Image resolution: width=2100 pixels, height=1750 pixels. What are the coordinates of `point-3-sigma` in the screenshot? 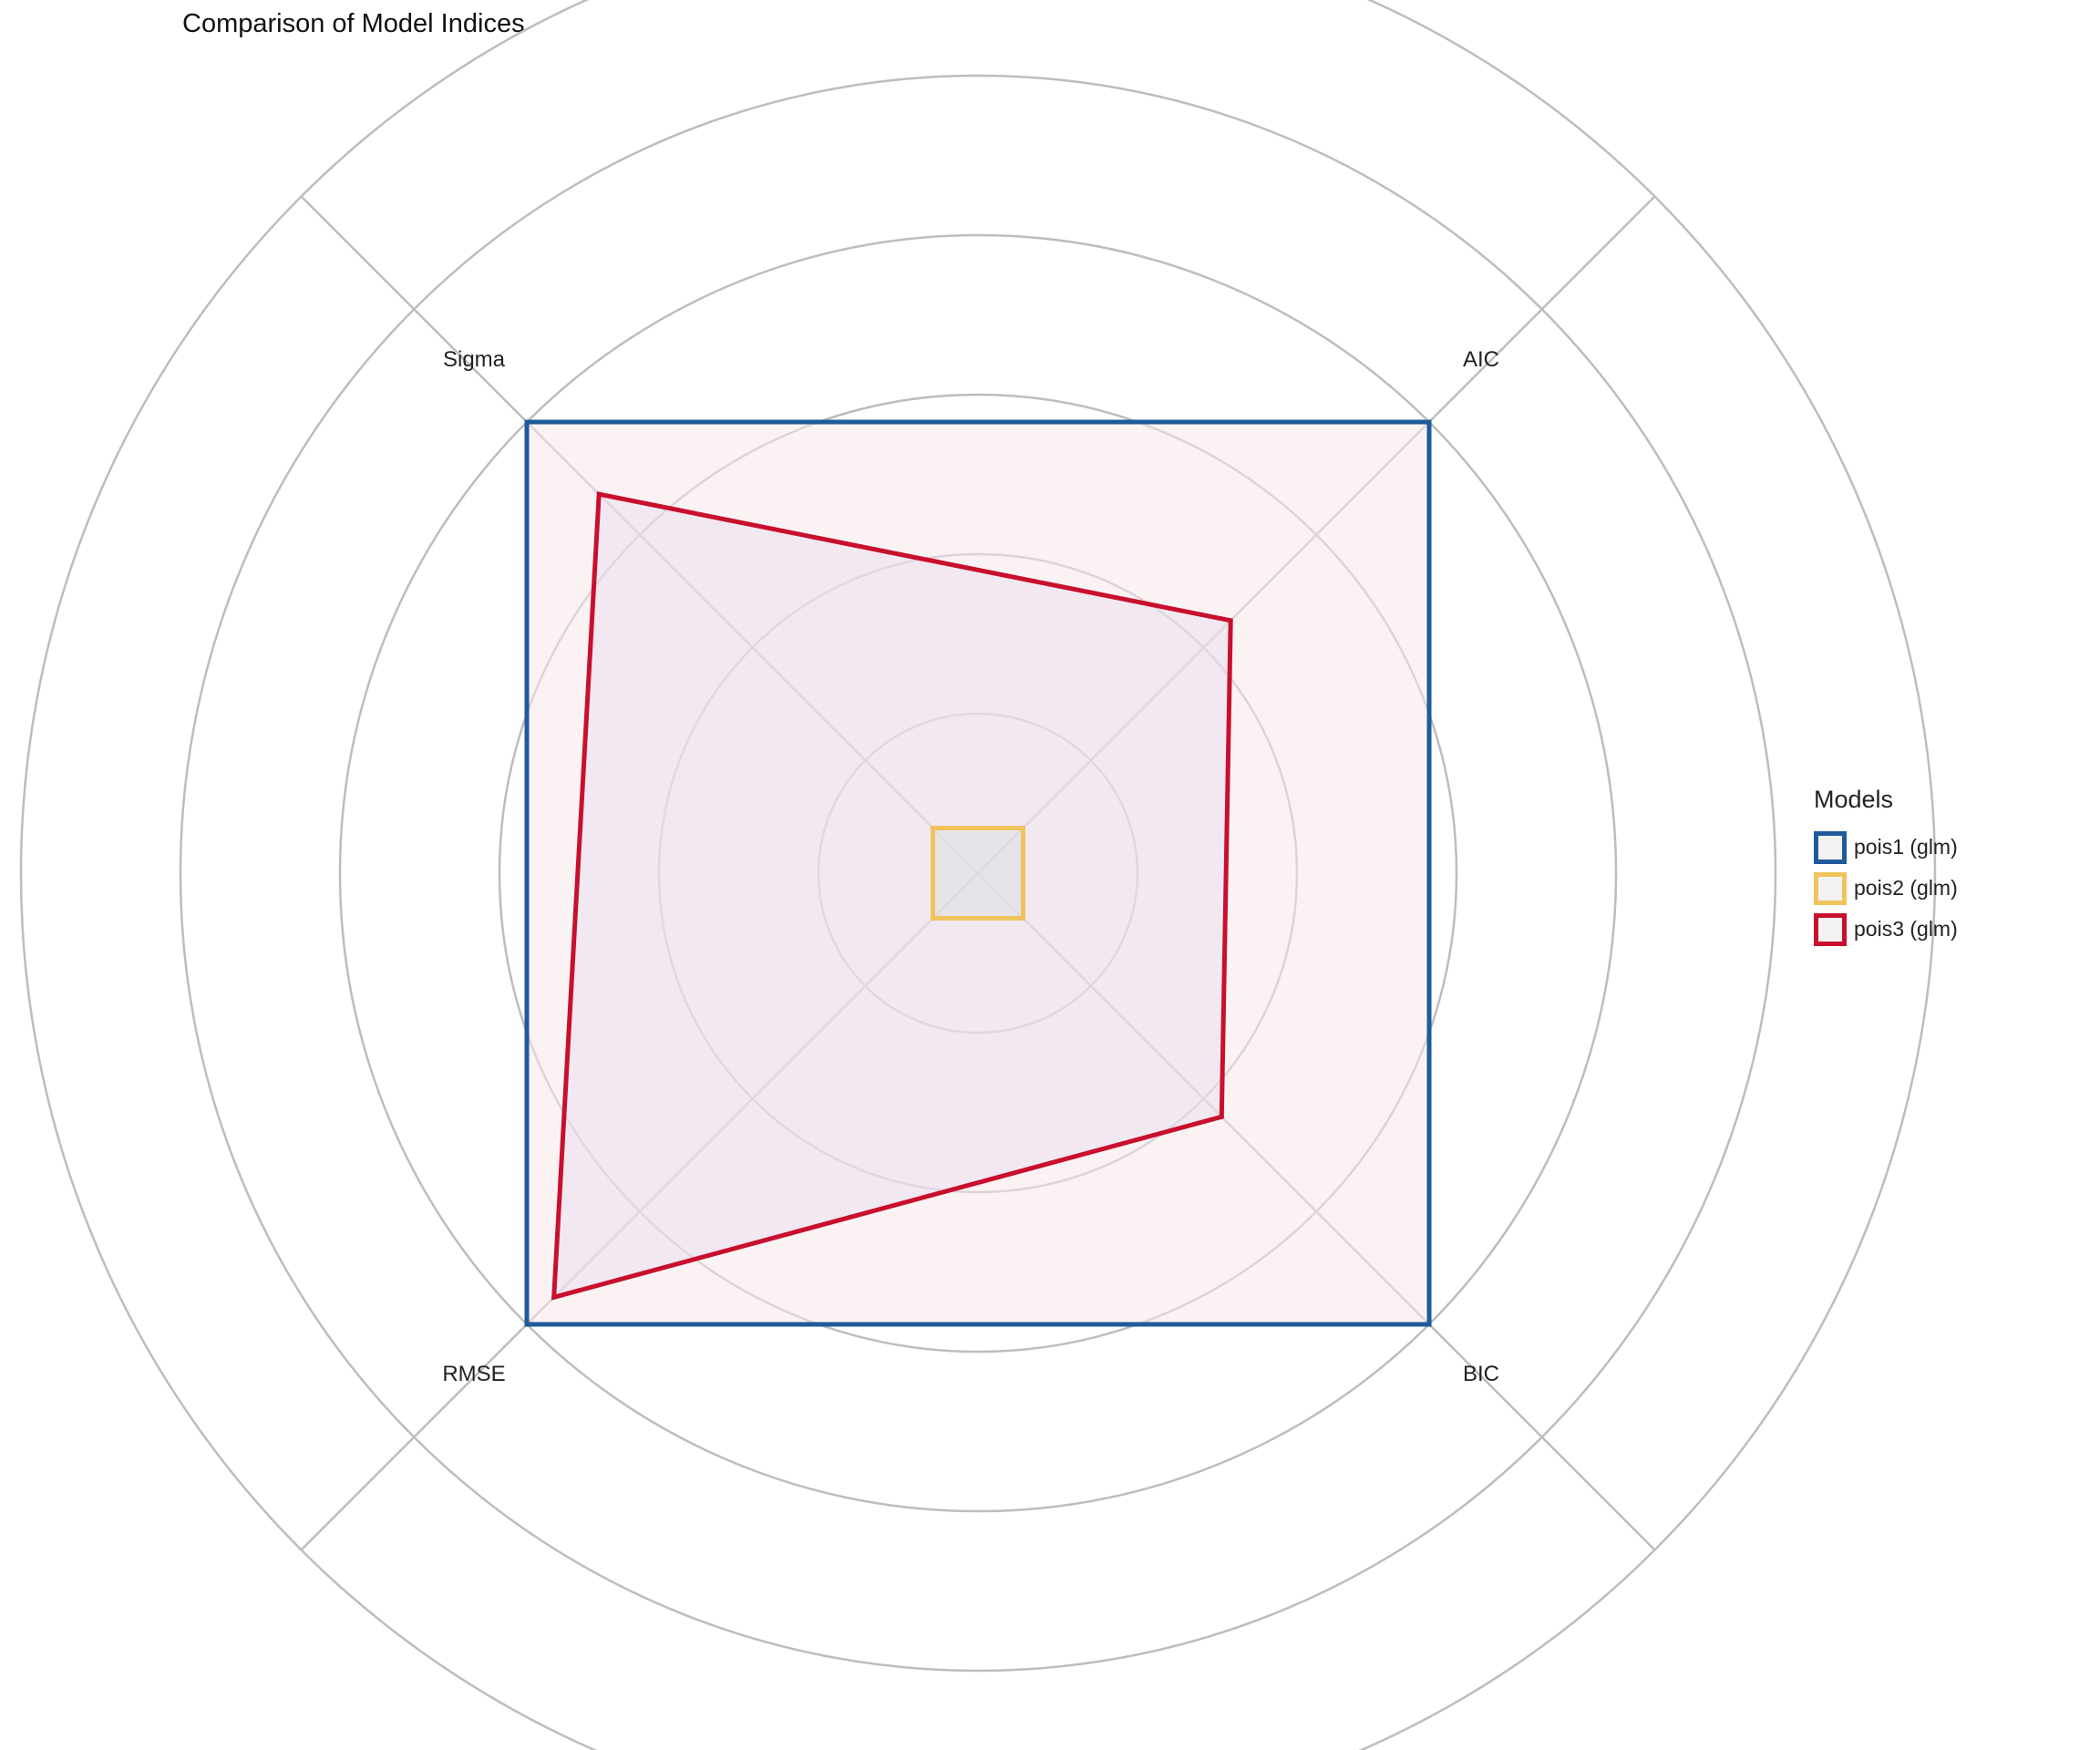 It's located at (599, 494).